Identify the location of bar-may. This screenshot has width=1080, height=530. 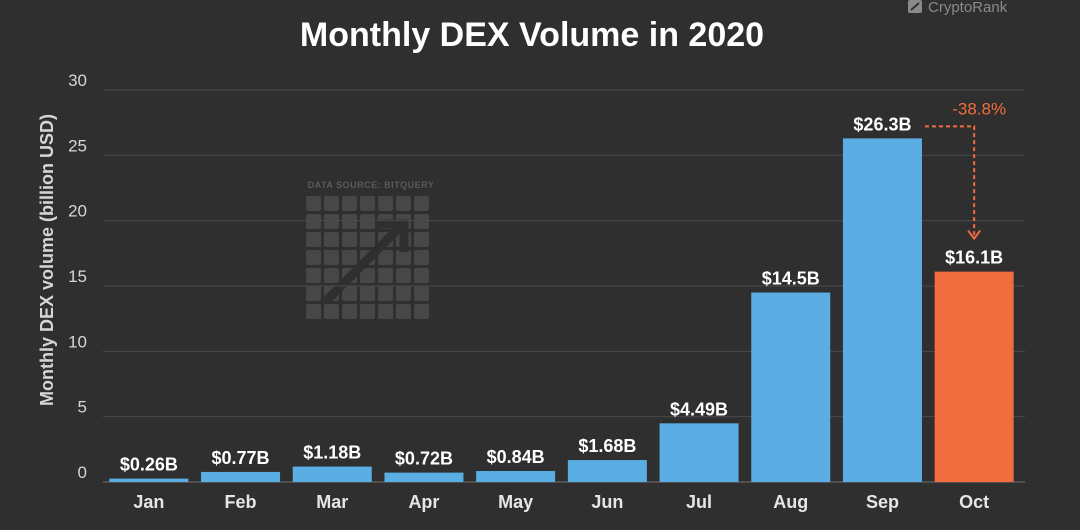
(516, 476).